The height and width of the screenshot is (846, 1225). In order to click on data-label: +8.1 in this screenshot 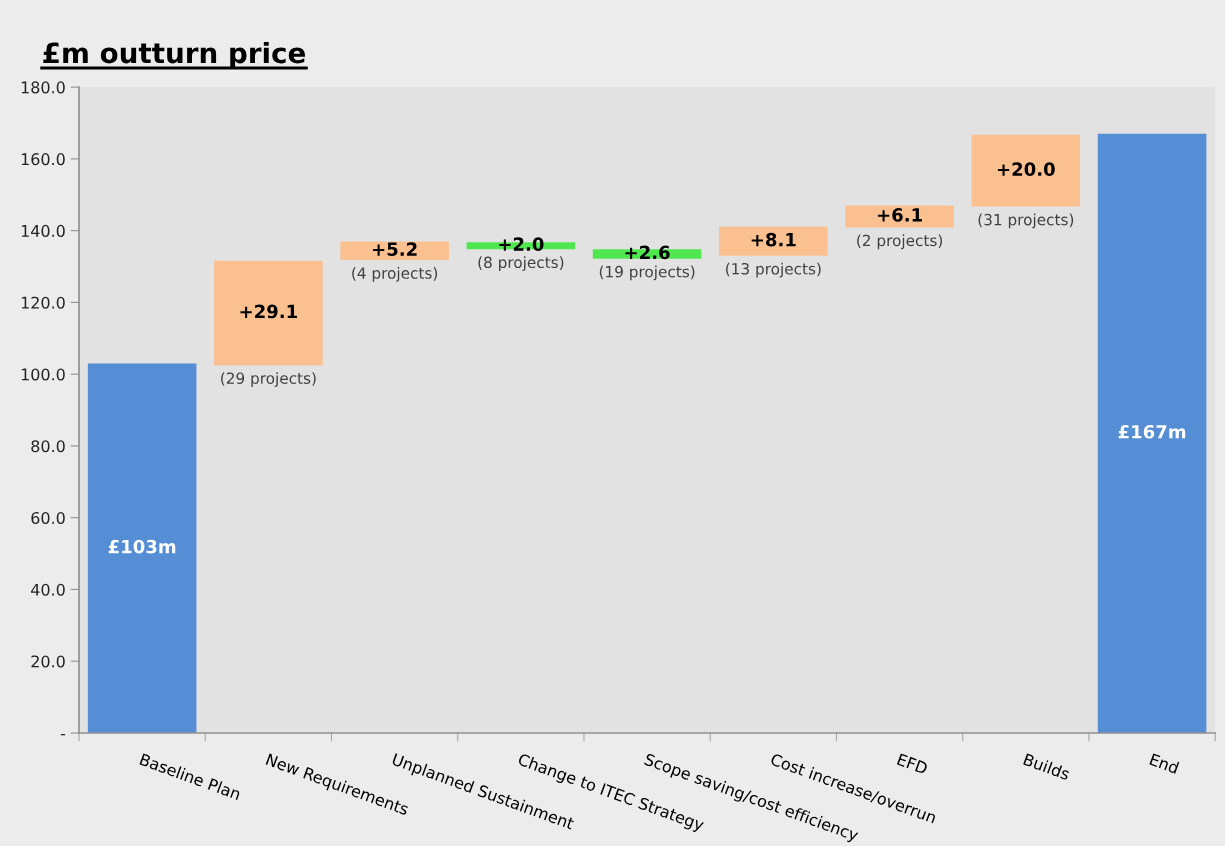, I will do `click(773, 239)`.